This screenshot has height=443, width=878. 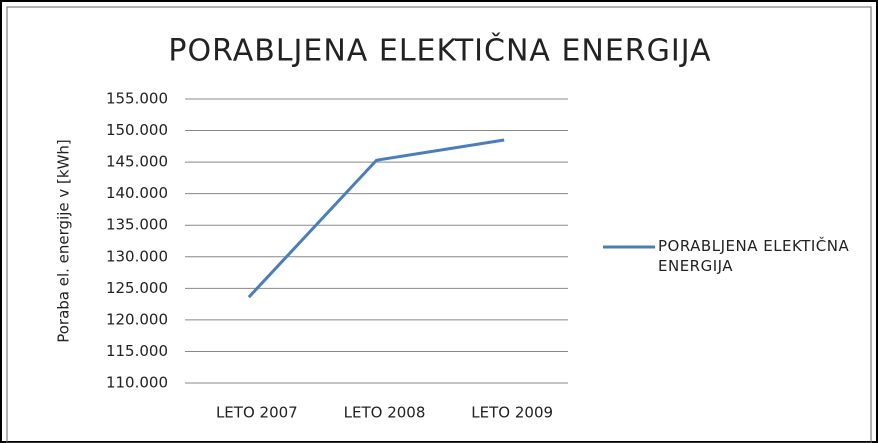 What do you see at coordinates (137, 383) in the screenshot?
I see `y-tick-label: 110.000` at bounding box center [137, 383].